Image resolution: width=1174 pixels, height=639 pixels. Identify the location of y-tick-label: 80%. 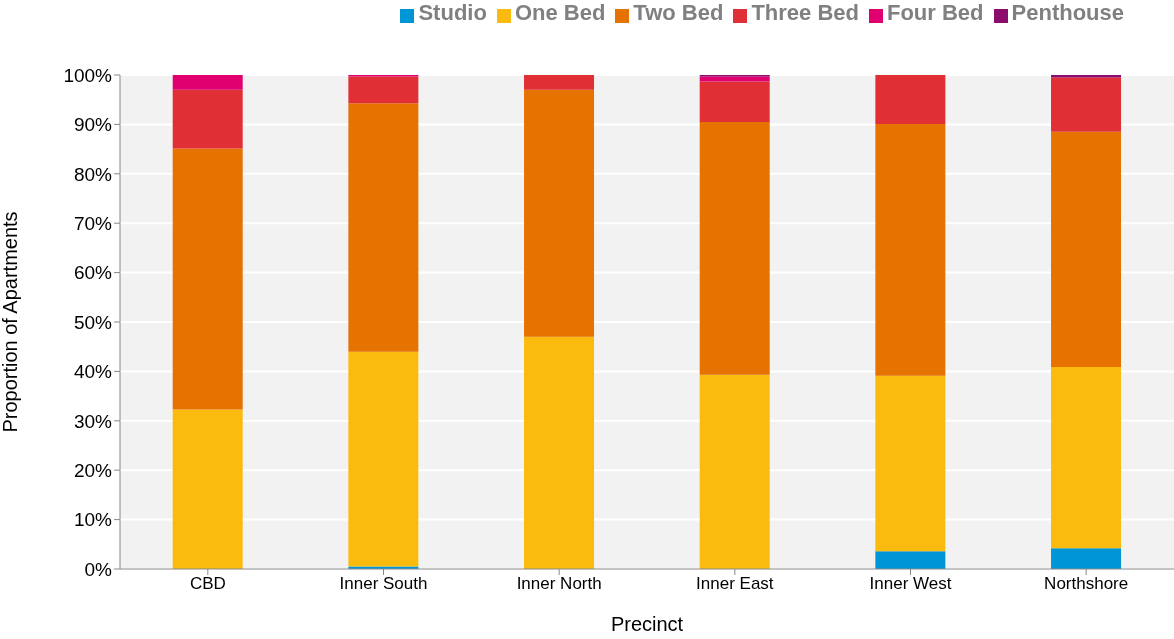
(93, 174).